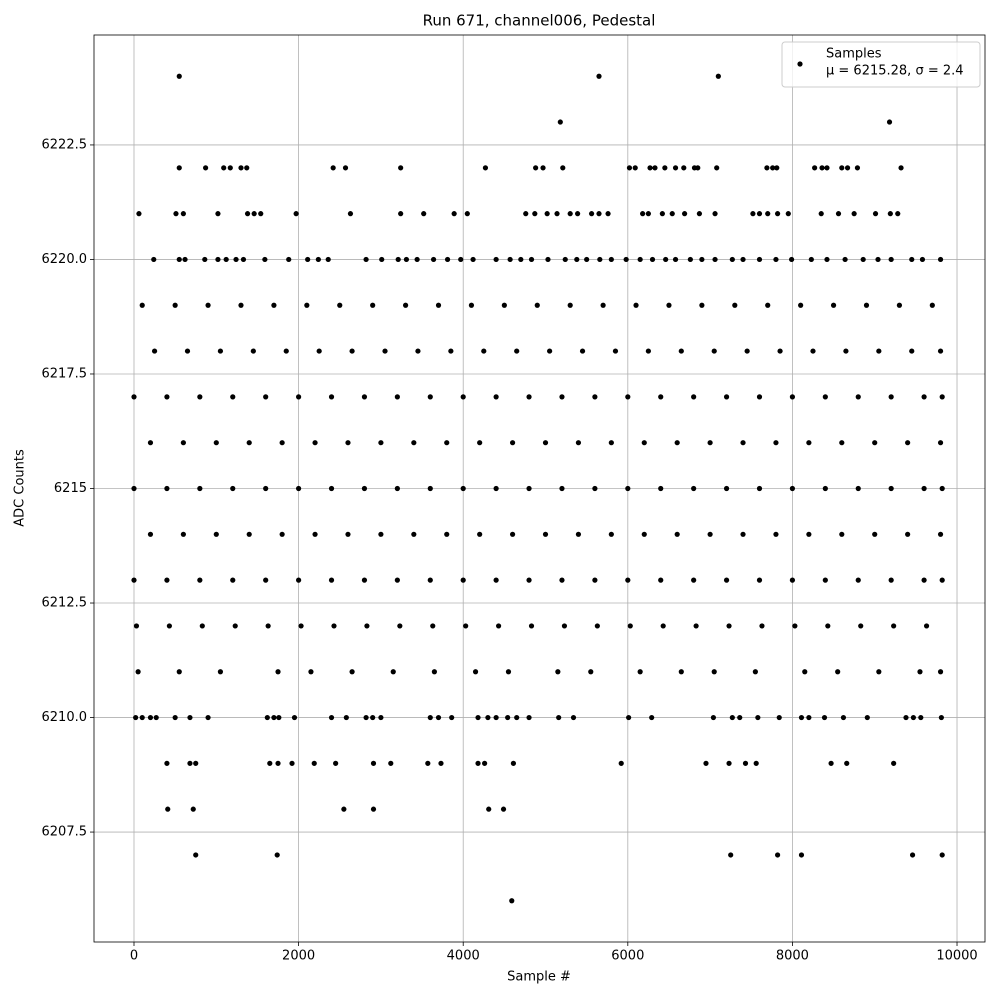 Image resolution: width=1000 pixels, height=1000 pixels. Describe the element at coordinates (539, 21) in the screenshot. I see `chart-title: Run 671, channel006, Pedestal` at that location.